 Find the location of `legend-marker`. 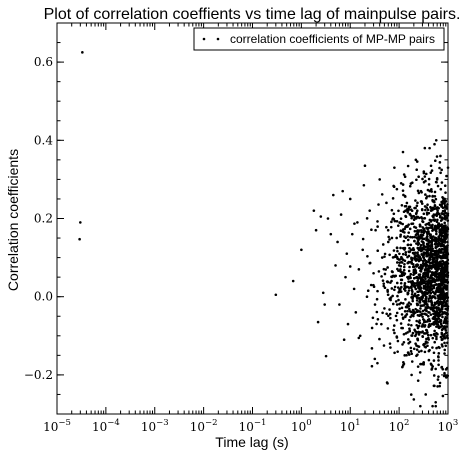

legend-marker is located at coordinates (218, 39).